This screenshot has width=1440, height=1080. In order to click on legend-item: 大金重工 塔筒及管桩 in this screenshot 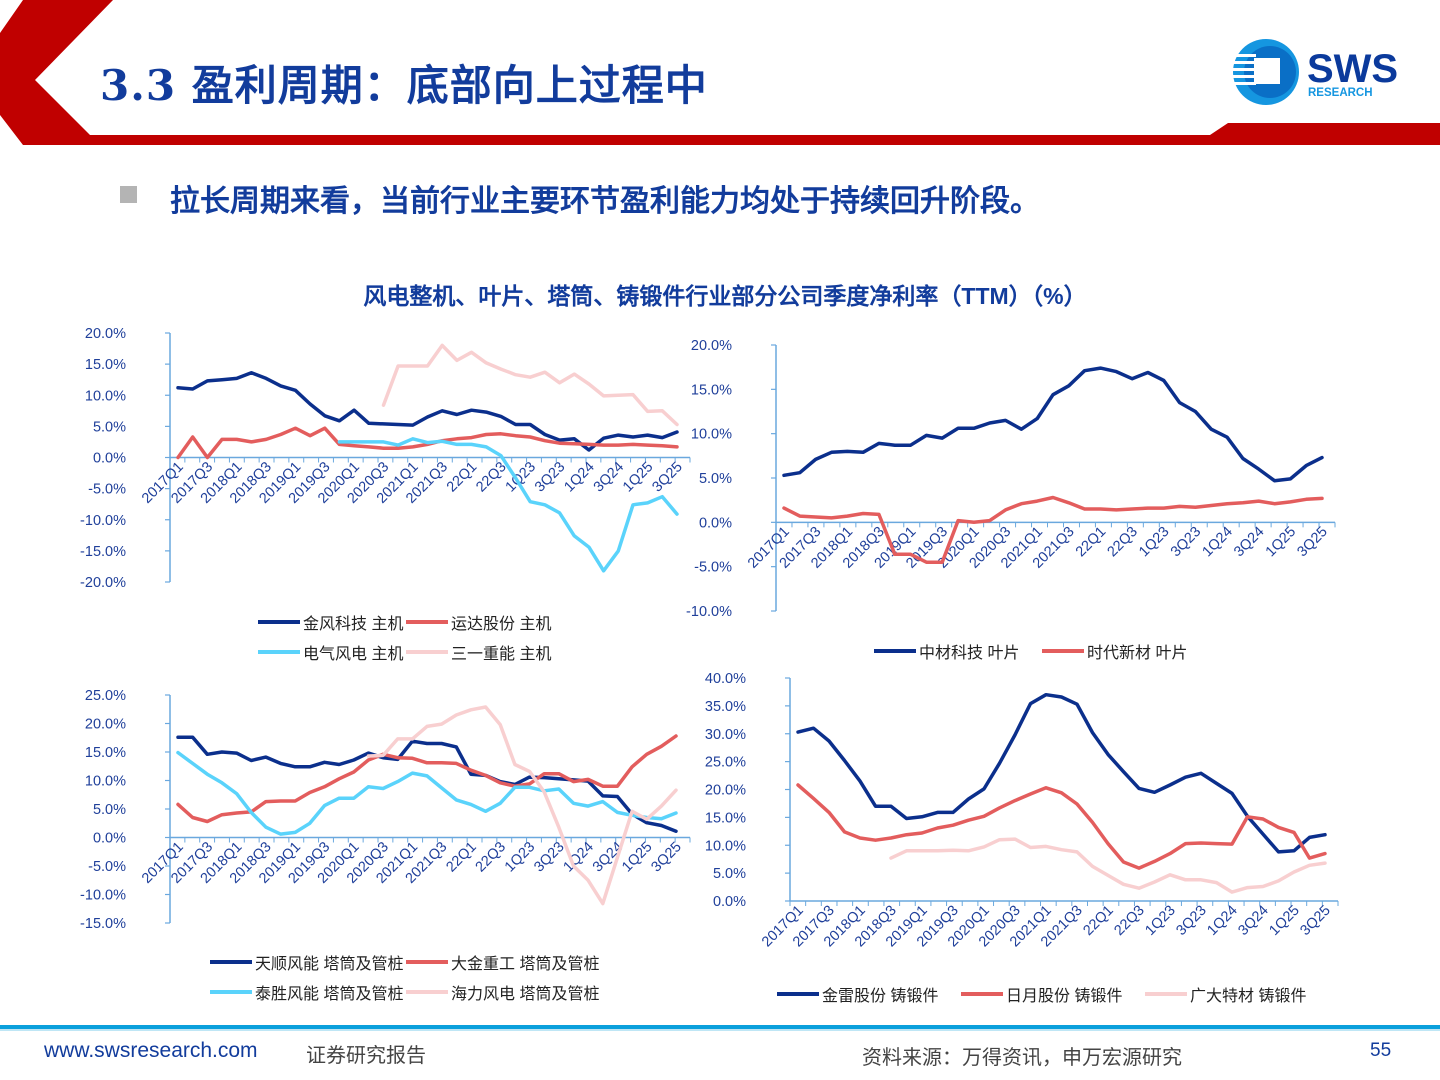, I will do `click(502, 962)`.